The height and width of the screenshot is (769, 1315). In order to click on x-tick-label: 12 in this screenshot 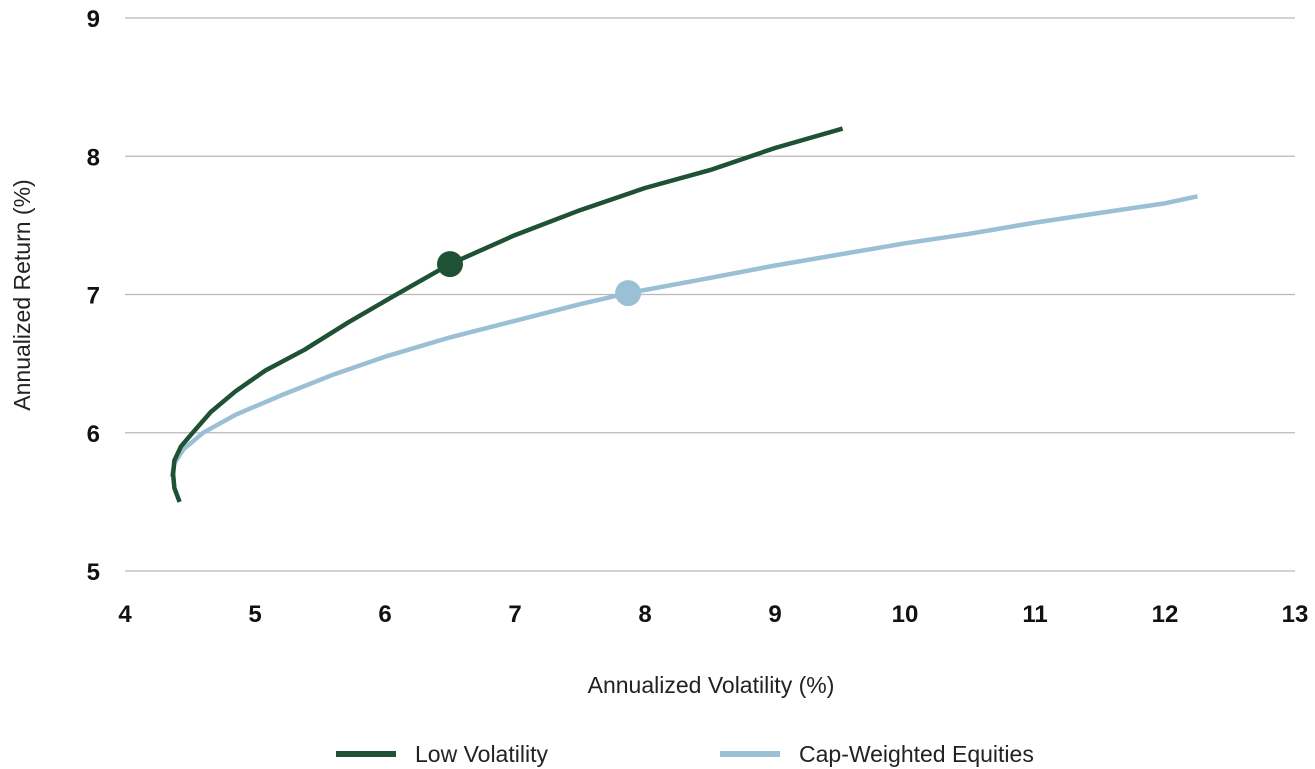, I will do `click(1165, 614)`.